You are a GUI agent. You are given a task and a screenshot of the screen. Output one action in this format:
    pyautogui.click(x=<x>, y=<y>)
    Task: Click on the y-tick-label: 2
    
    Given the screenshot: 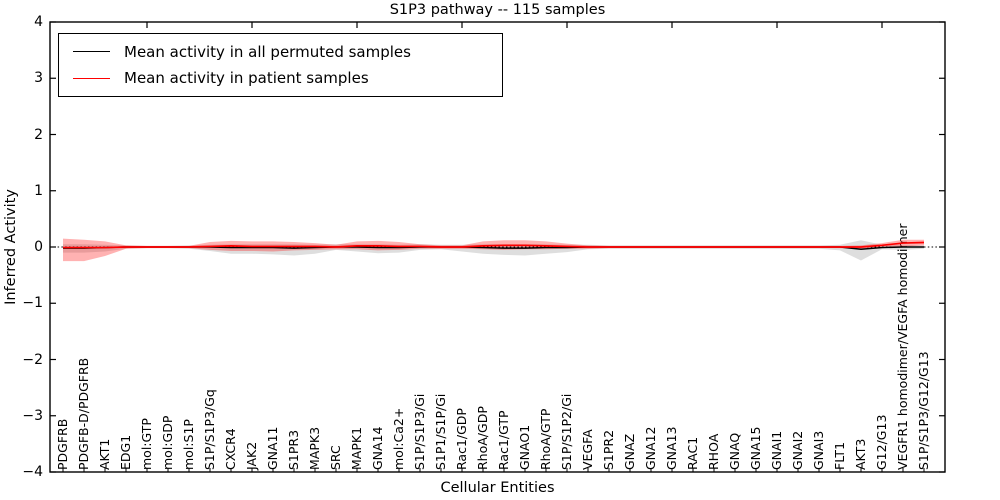 What is the action you would take?
    pyautogui.click(x=38, y=134)
    